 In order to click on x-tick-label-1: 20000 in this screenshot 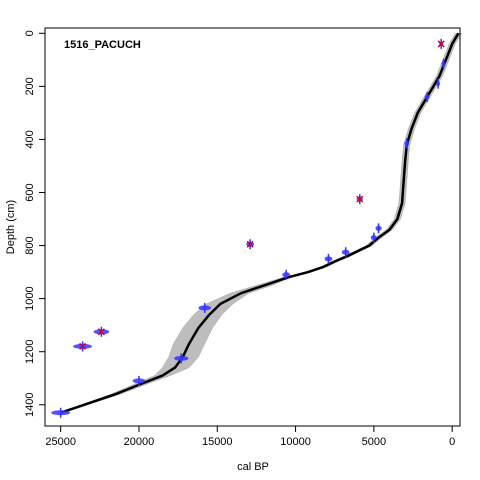, I will do `click(139, 442)`.